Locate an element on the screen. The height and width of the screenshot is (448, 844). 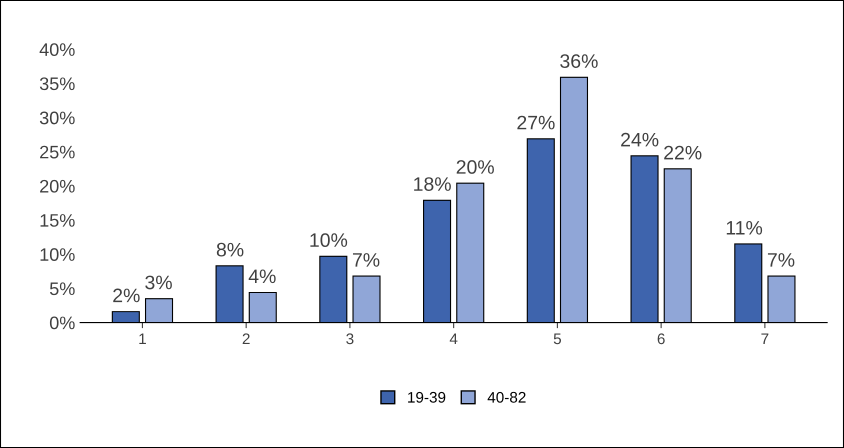
y-tick-label: 40% is located at coordinates (57, 49).